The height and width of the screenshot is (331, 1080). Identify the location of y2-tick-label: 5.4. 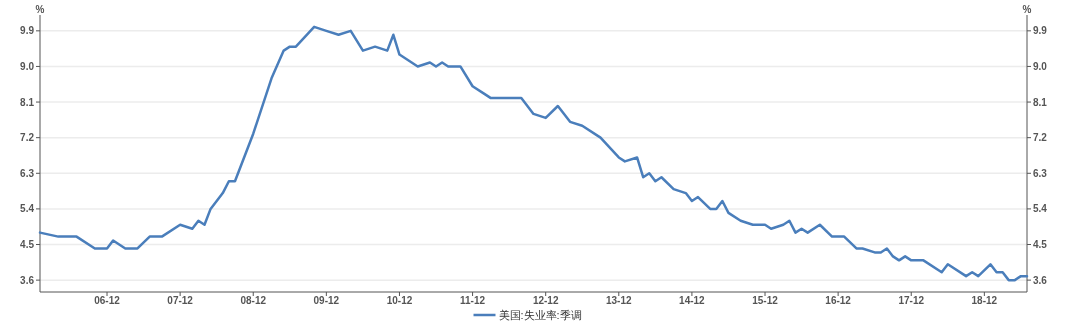
(1040, 209).